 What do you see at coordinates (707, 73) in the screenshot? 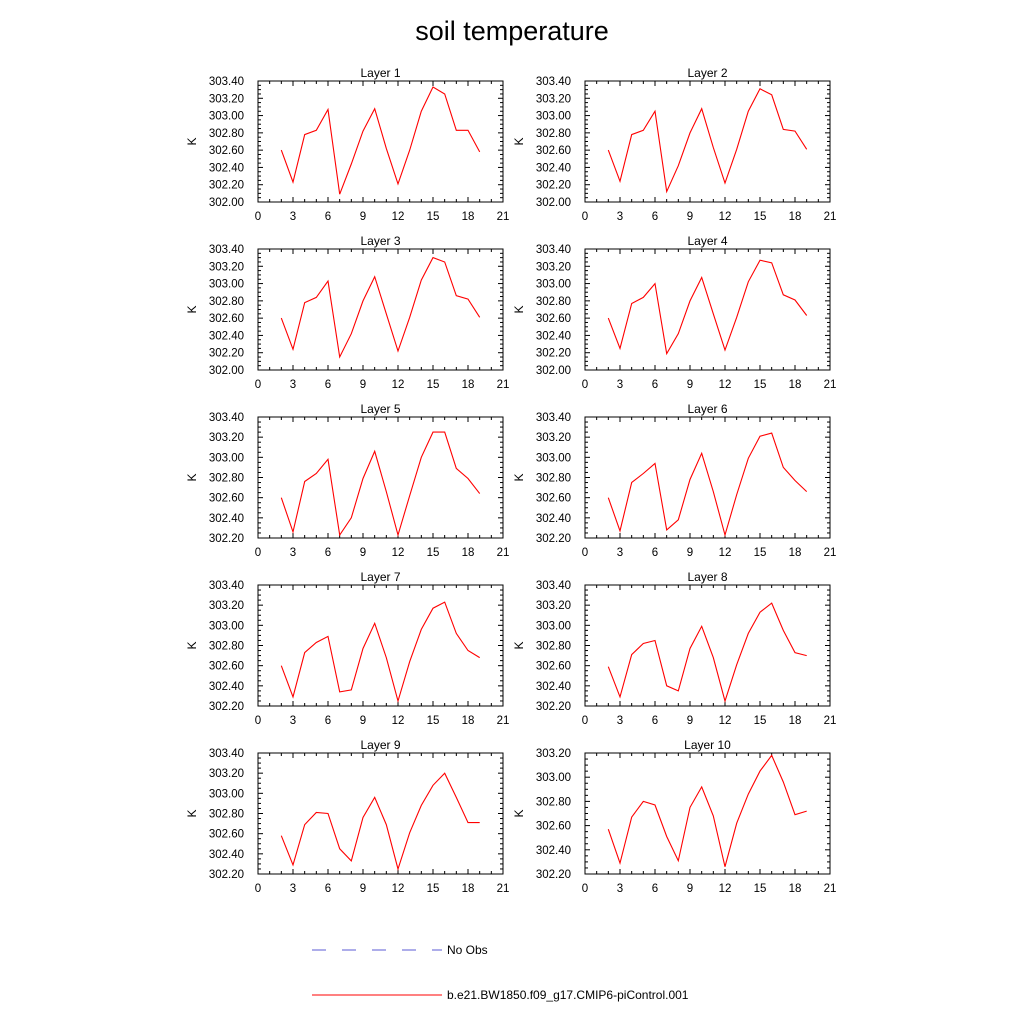
I see `panel-title: Layer 2` at bounding box center [707, 73].